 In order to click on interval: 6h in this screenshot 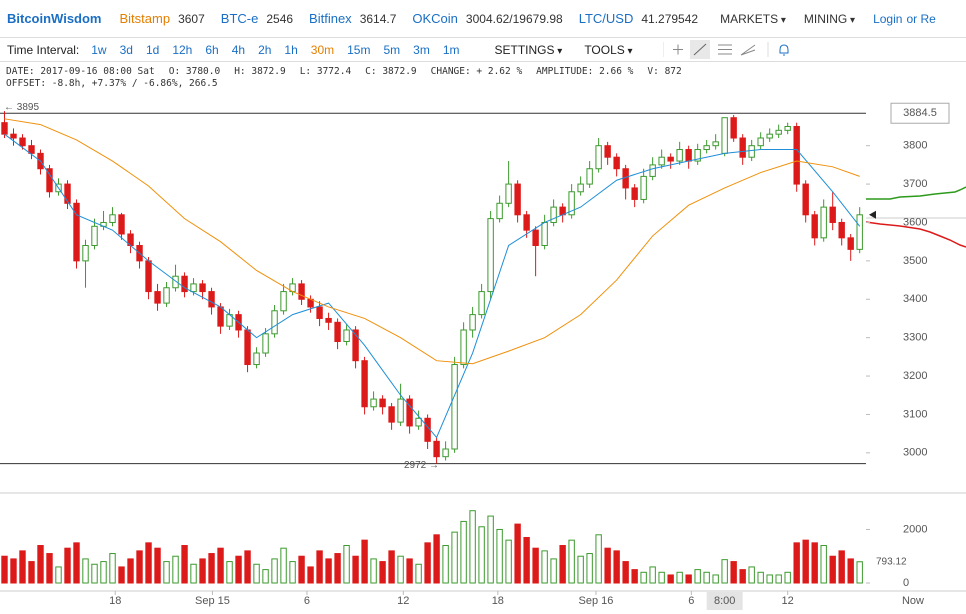, I will do `click(212, 49)`.